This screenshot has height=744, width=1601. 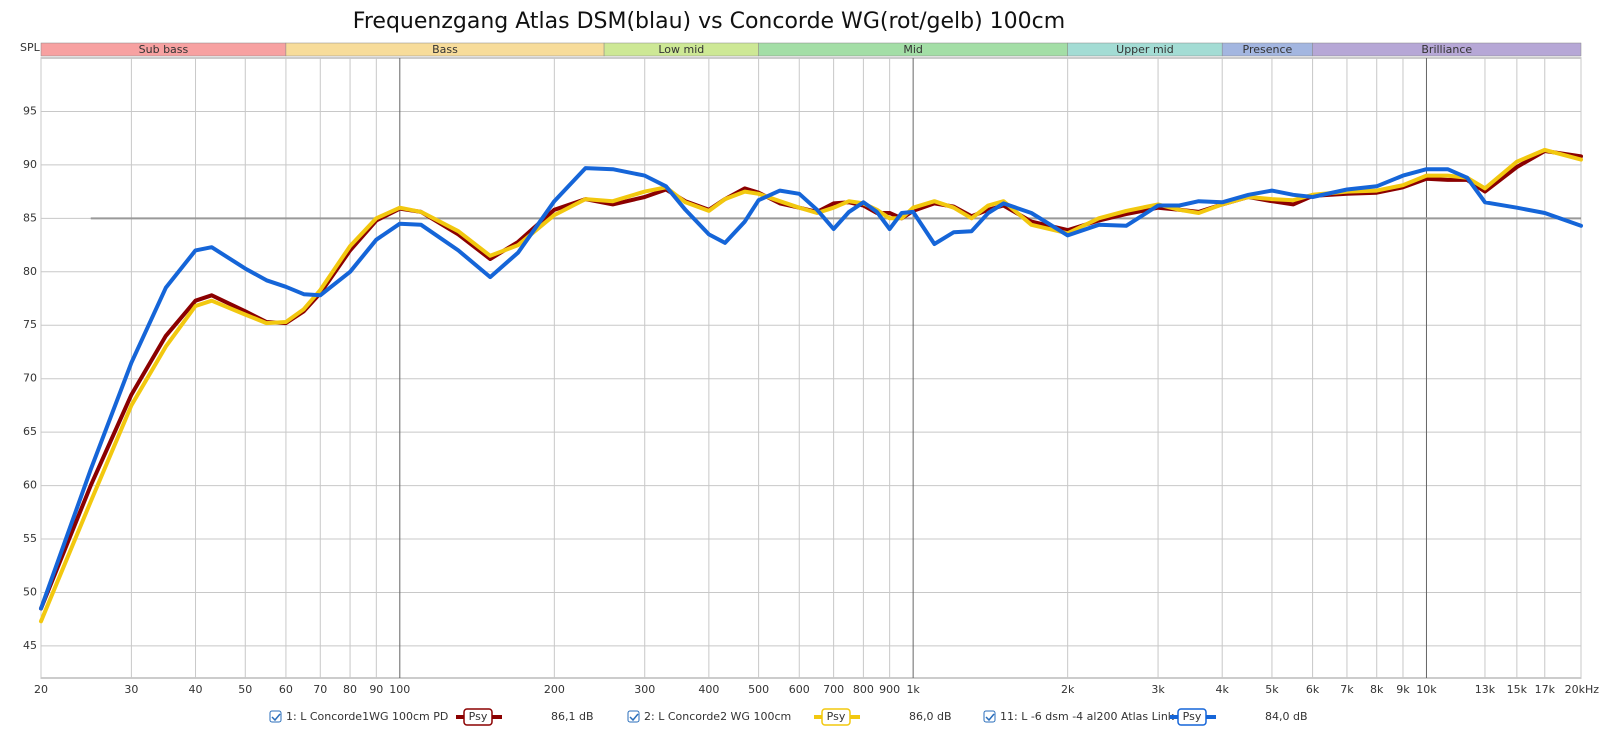 I want to click on band, so click(x=1447, y=49).